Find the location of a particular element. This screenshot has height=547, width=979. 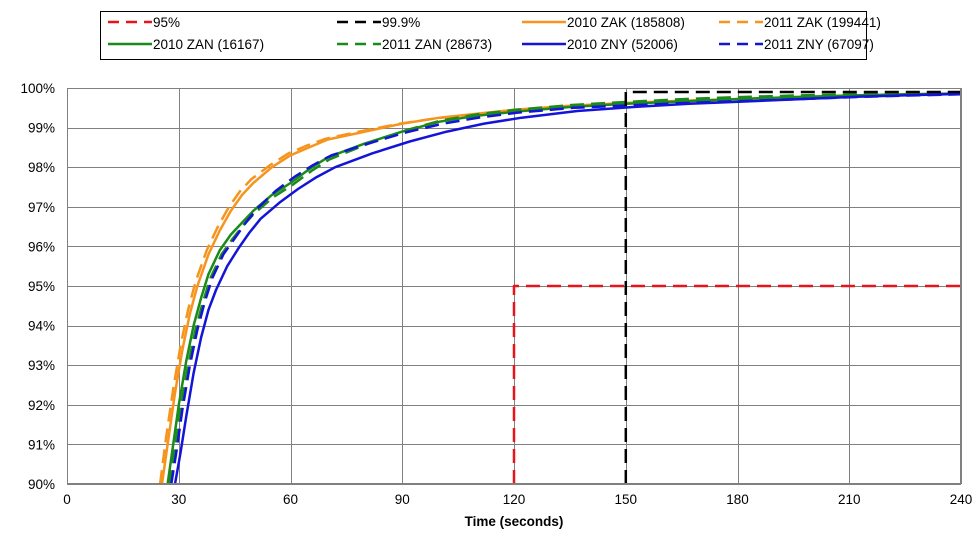

x-axis-title: Time (seconds) is located at coordinates (514, 521).